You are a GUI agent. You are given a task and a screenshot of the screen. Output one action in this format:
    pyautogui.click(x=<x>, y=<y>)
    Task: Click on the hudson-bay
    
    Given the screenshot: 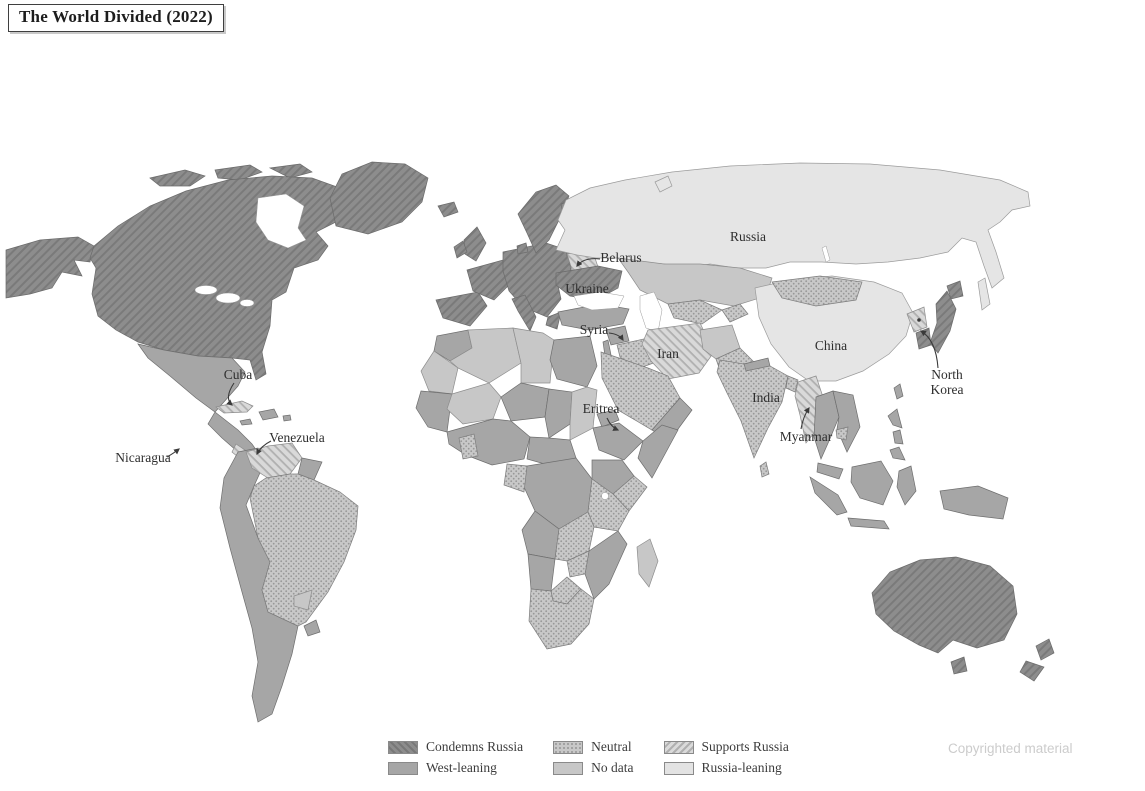 What is the action you would take?
    pyautogui.click(x=281, y=221)
    